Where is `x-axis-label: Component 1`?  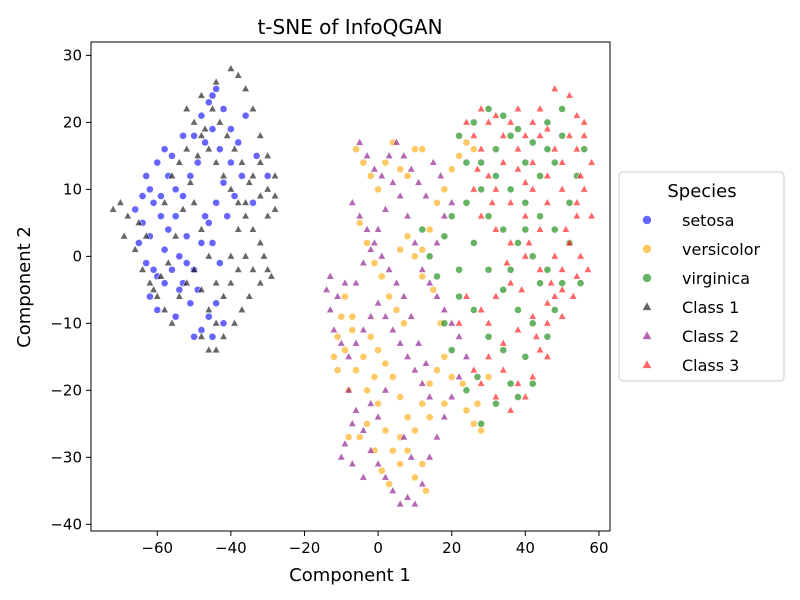
x-axis-label: Component 1 is located at coordinates (350, 575).